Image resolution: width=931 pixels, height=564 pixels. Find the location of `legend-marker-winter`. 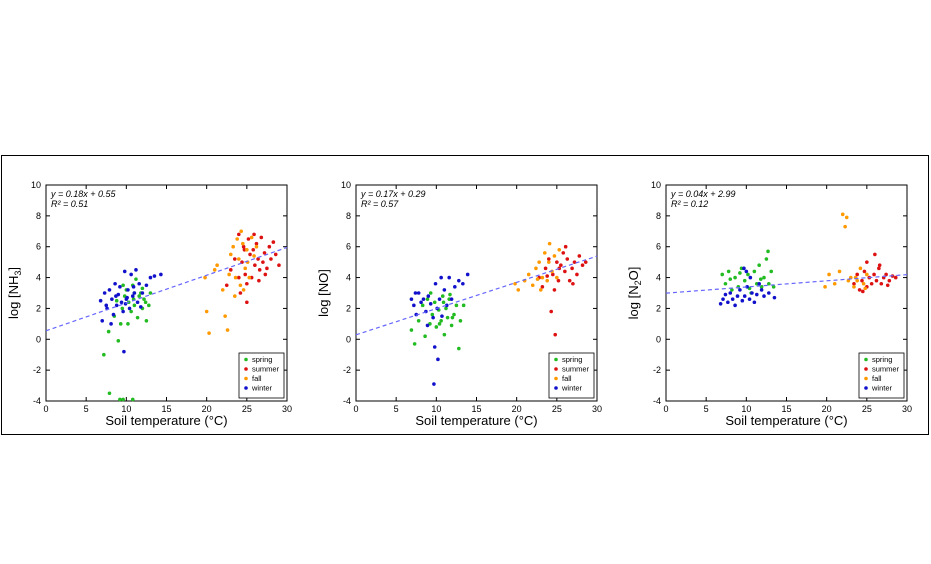

legend-marker-winter is located at coordinates (246, 388).